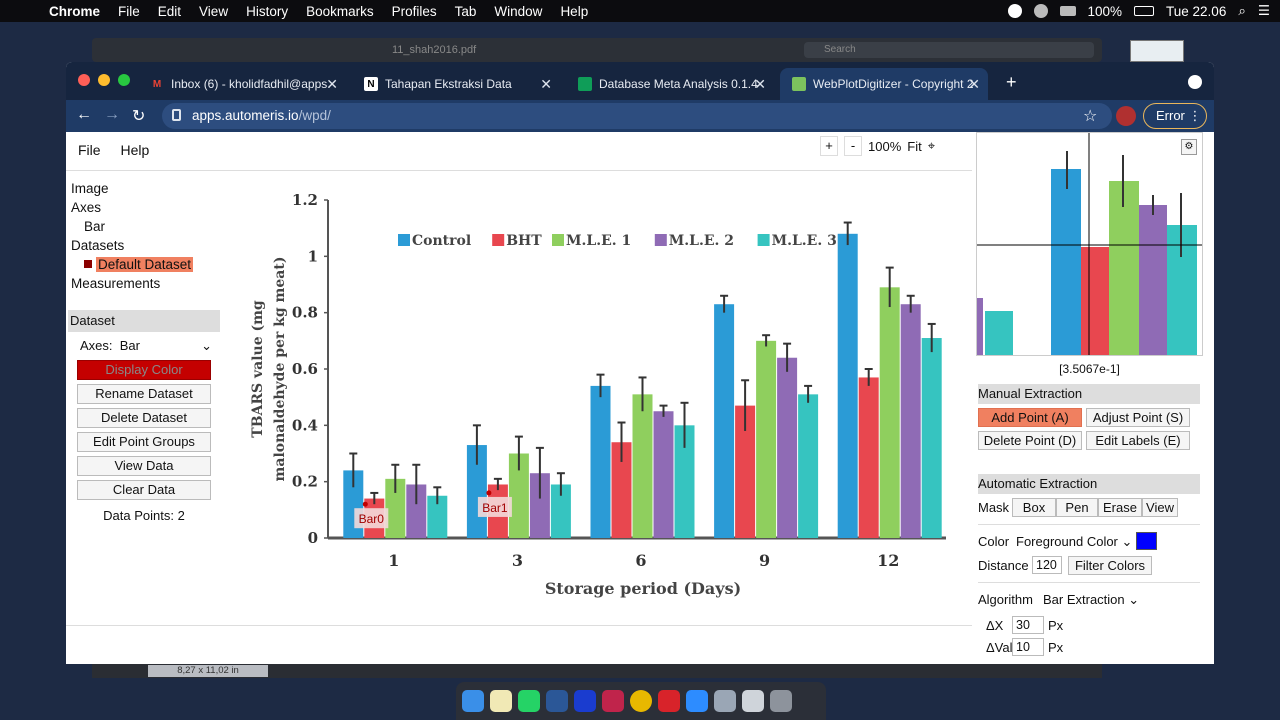  What do you see at coordinates (146, 346) in the screenshot?
I see `axes-select: Axes: Bar ⌄` at bounding box center [146, 346].